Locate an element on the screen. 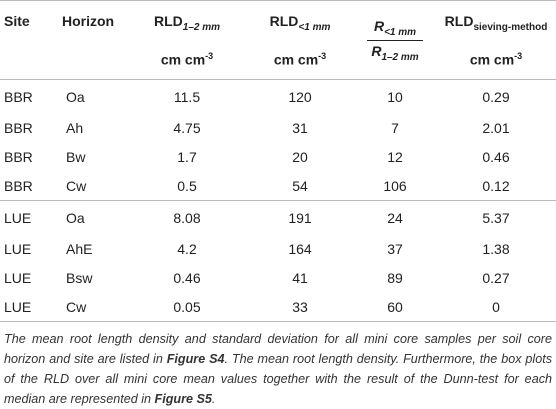 Image resolution: width=556 pixels, height=409 pixels. table-cell: 0.29 is located at coordinates (496, 96).